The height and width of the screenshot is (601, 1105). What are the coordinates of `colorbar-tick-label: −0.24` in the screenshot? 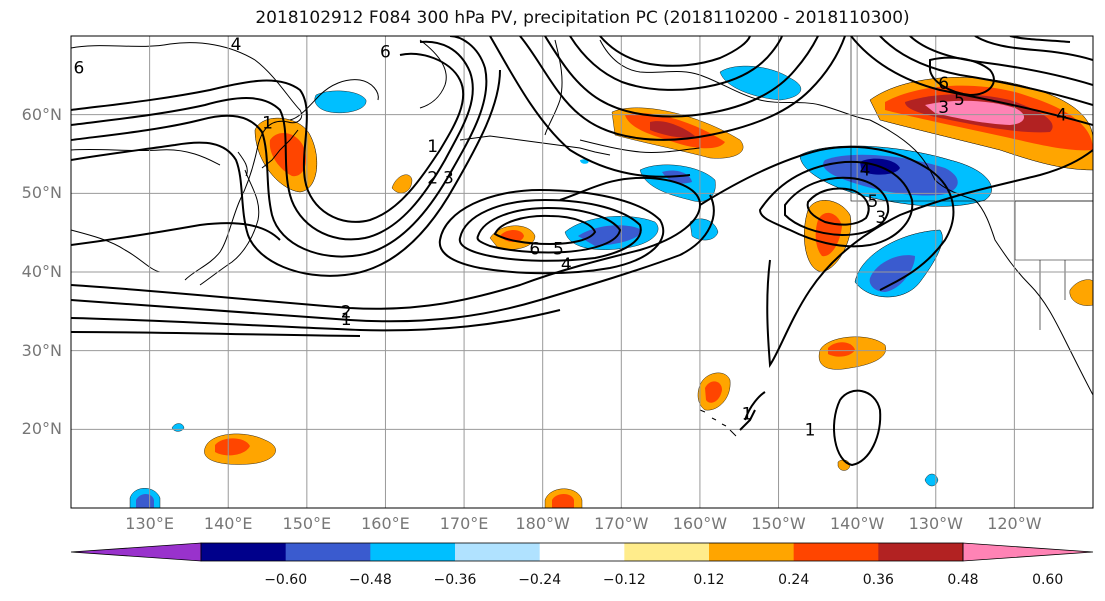 It's located at (540, 580).